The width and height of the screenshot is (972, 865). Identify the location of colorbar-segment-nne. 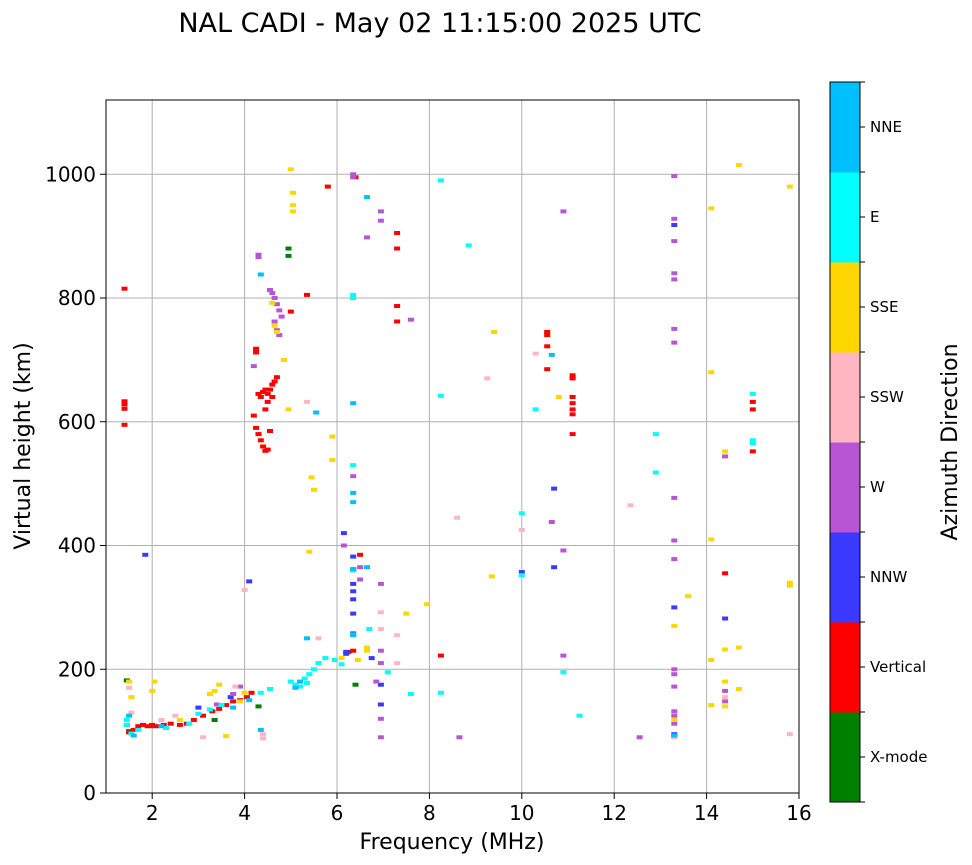
(845, 127).